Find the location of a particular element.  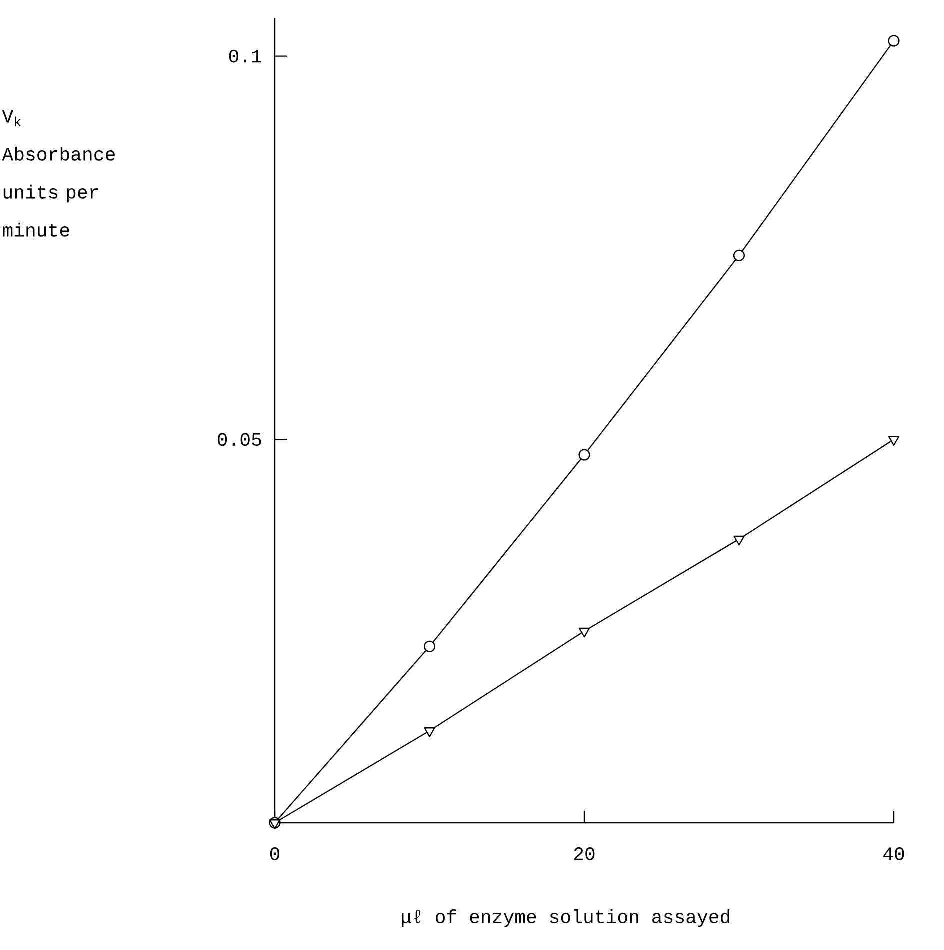

x-tick-label: 40 is located at coordinates (894, 854).